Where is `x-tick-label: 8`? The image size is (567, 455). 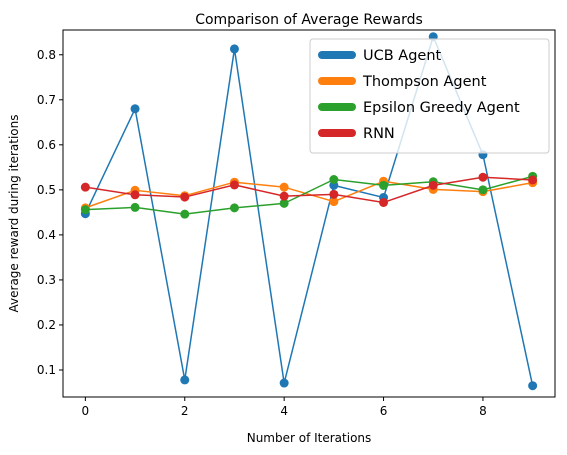
x-tick-label: 8 is located at coordinates (483, 411).